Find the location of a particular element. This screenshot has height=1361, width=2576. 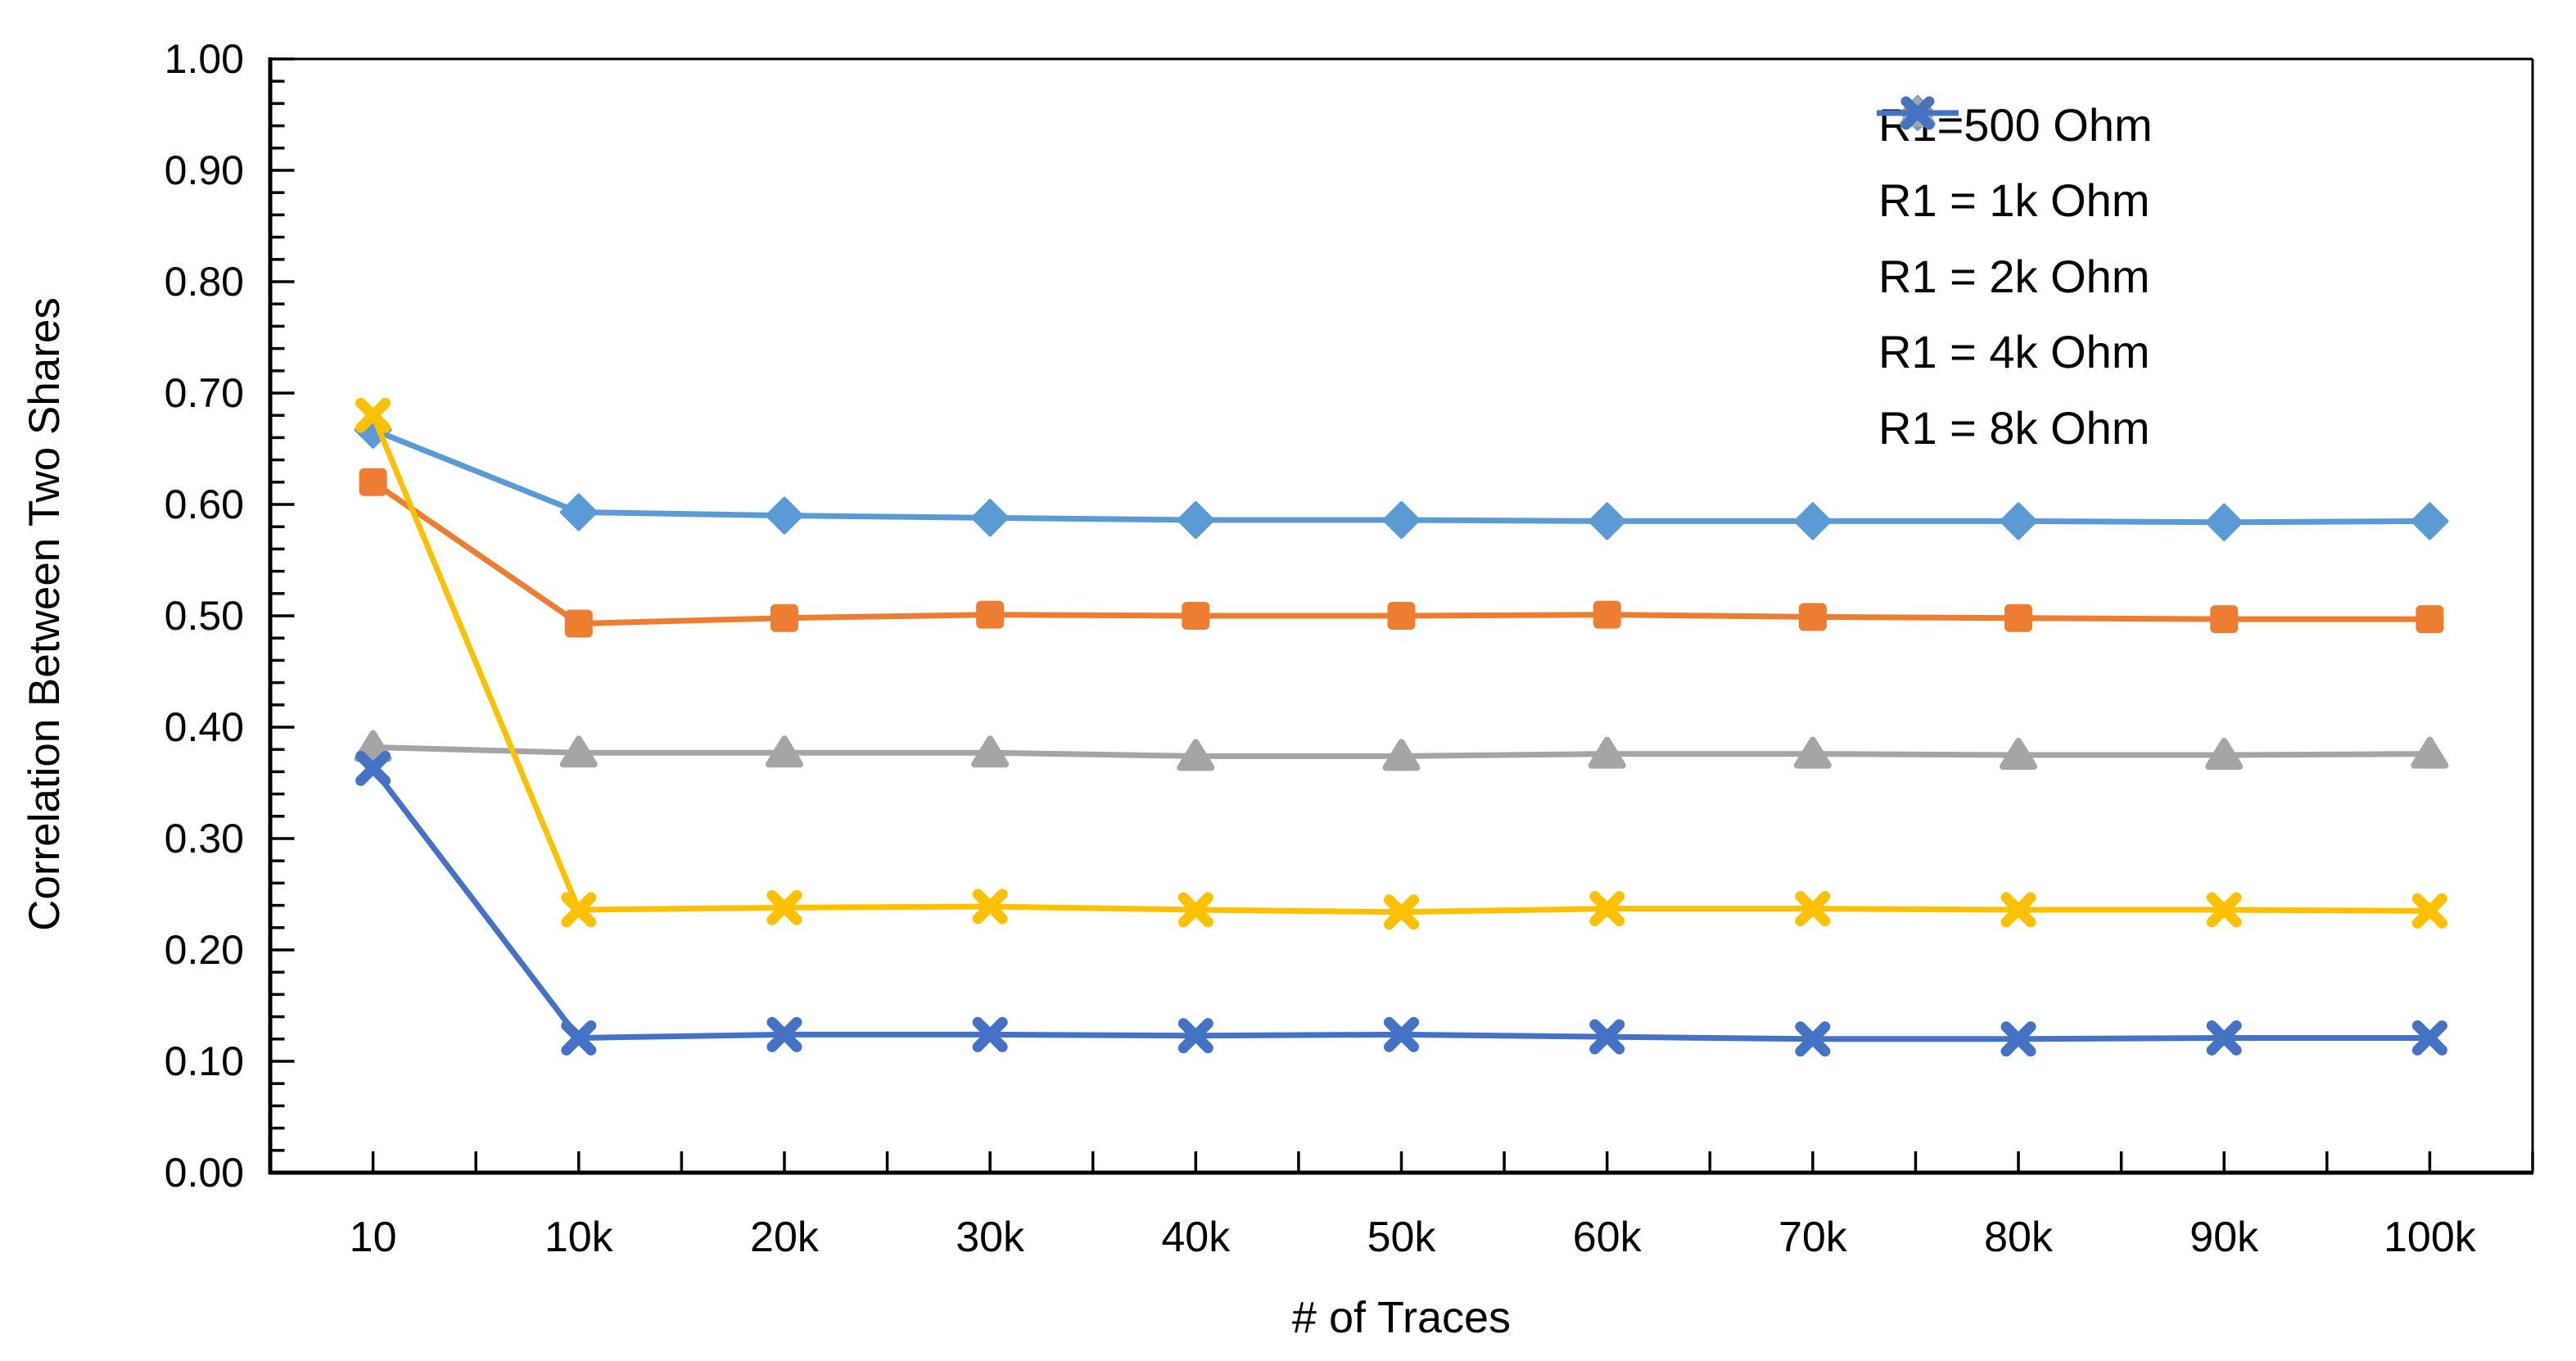

y-tick-label: 1.00 is located at coordinates (204, 59).